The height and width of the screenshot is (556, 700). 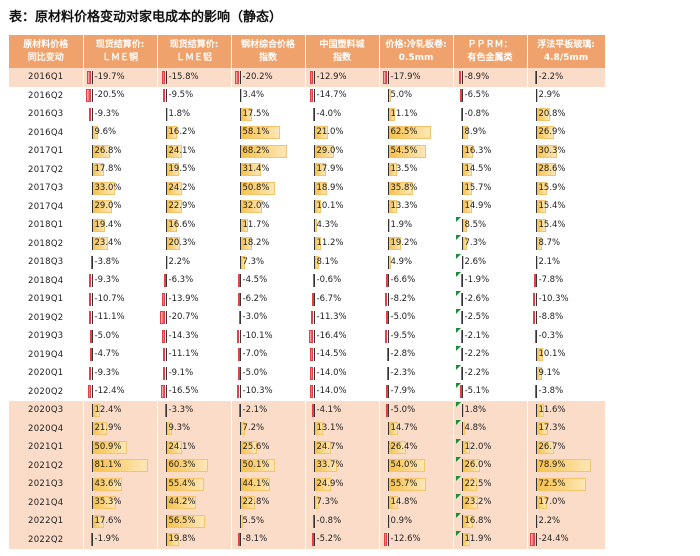 What do you see at coordinates (490, 410) in the screenshot?
I see `value-cell-inner: 1.8%` at bounding box center [490, 410].